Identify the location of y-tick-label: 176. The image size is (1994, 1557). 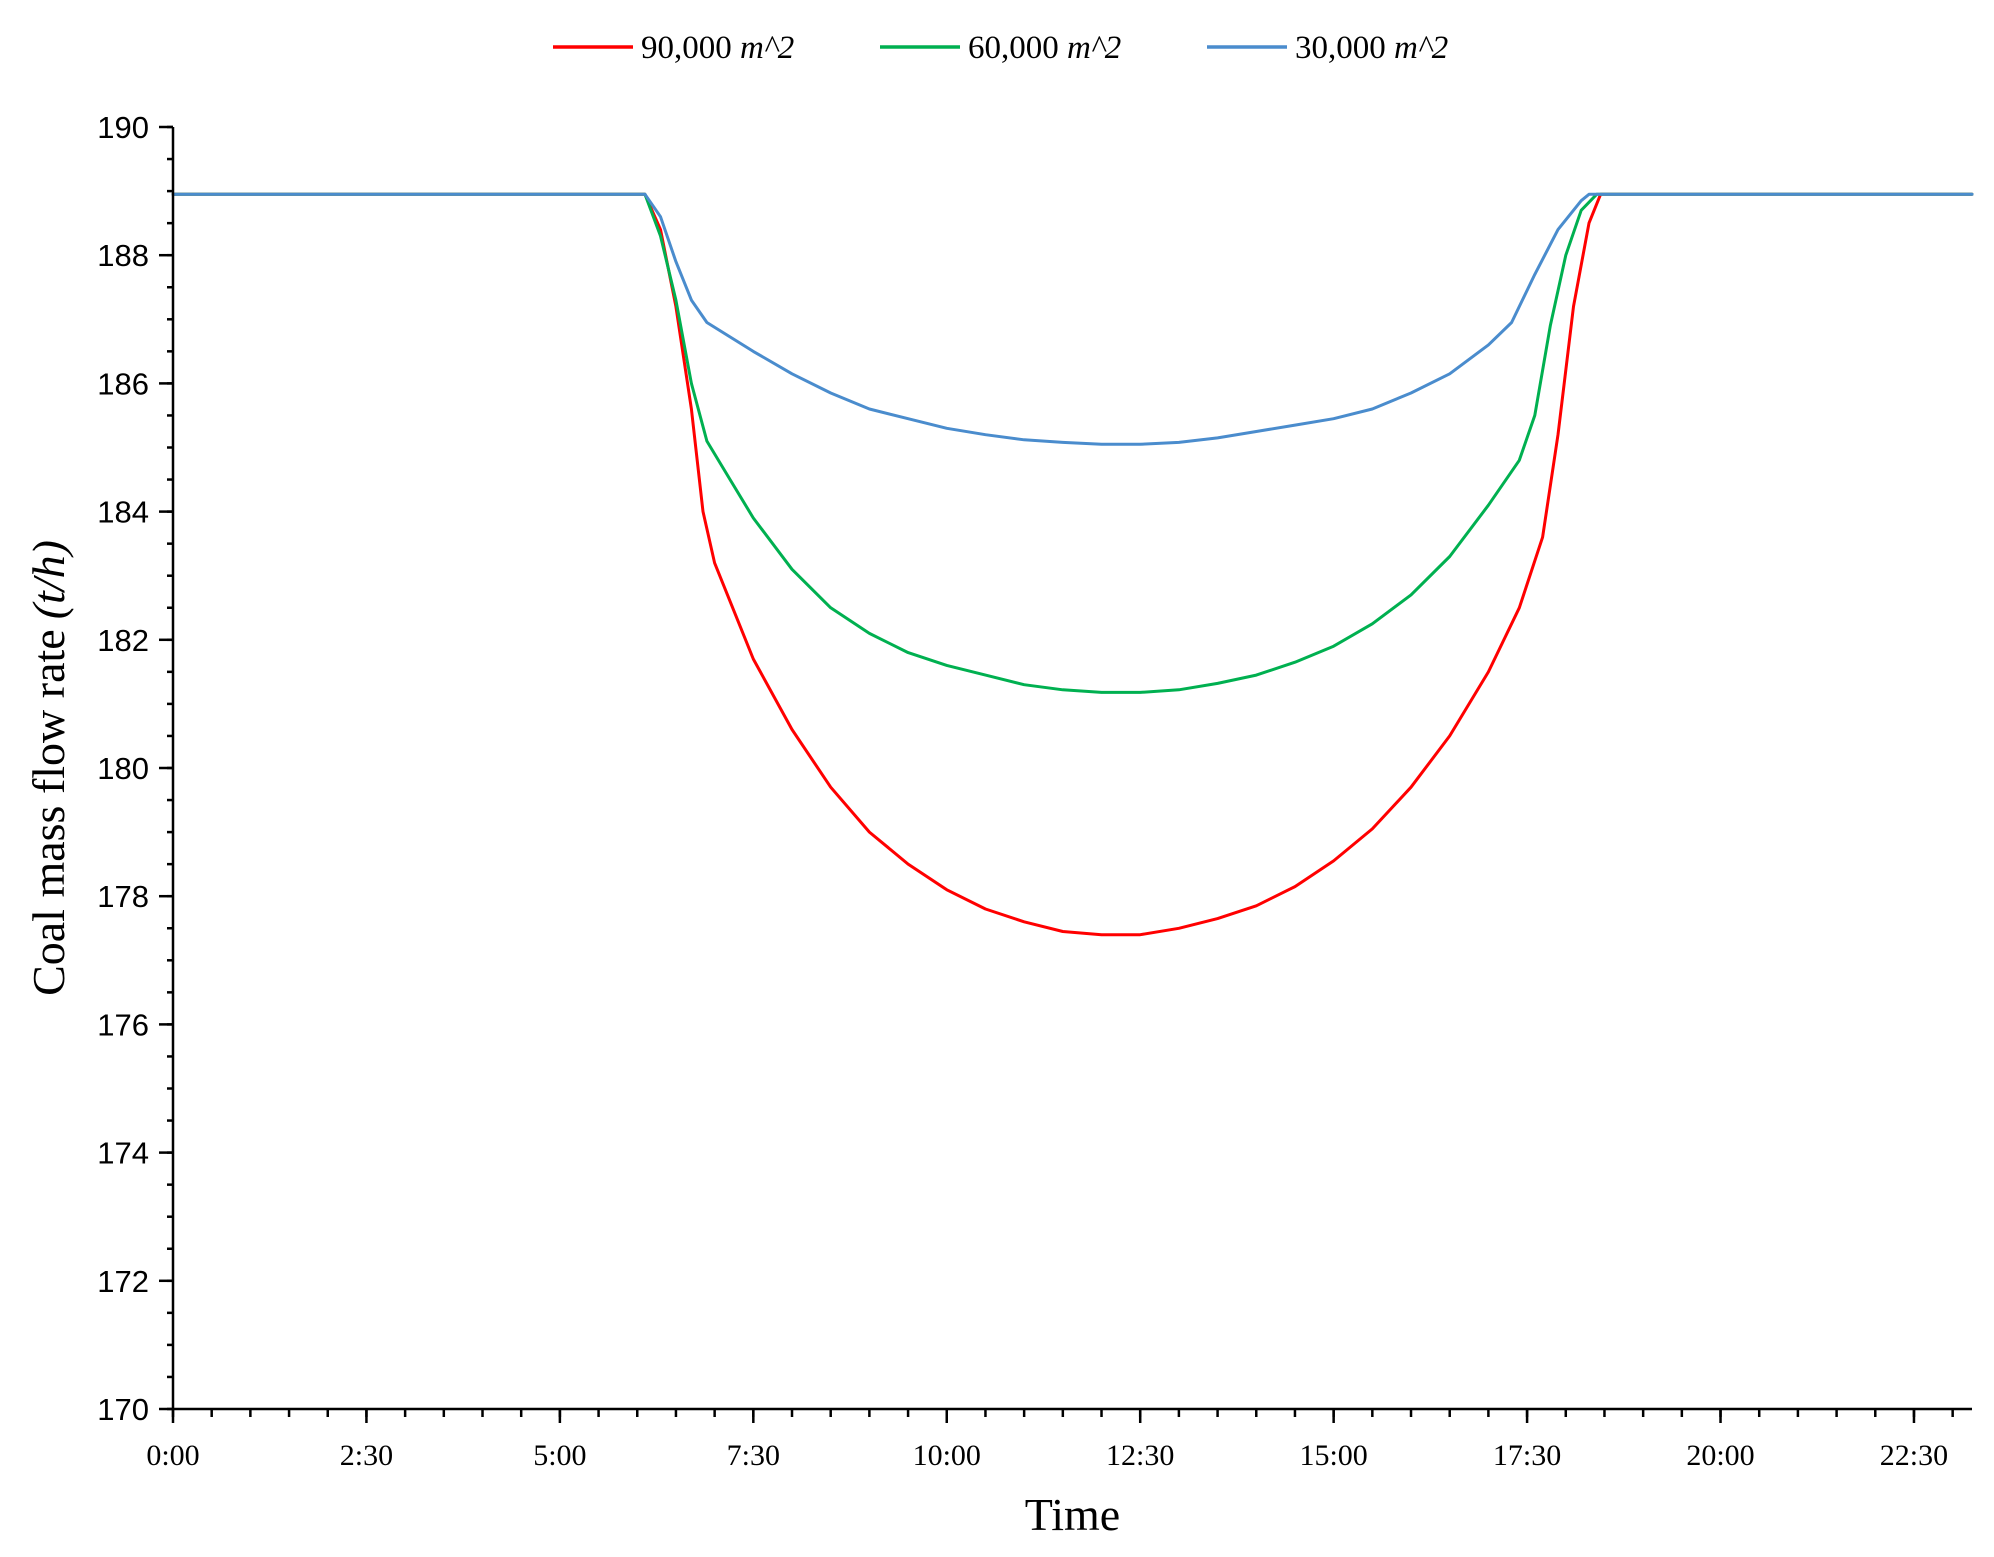
(123, 1024).